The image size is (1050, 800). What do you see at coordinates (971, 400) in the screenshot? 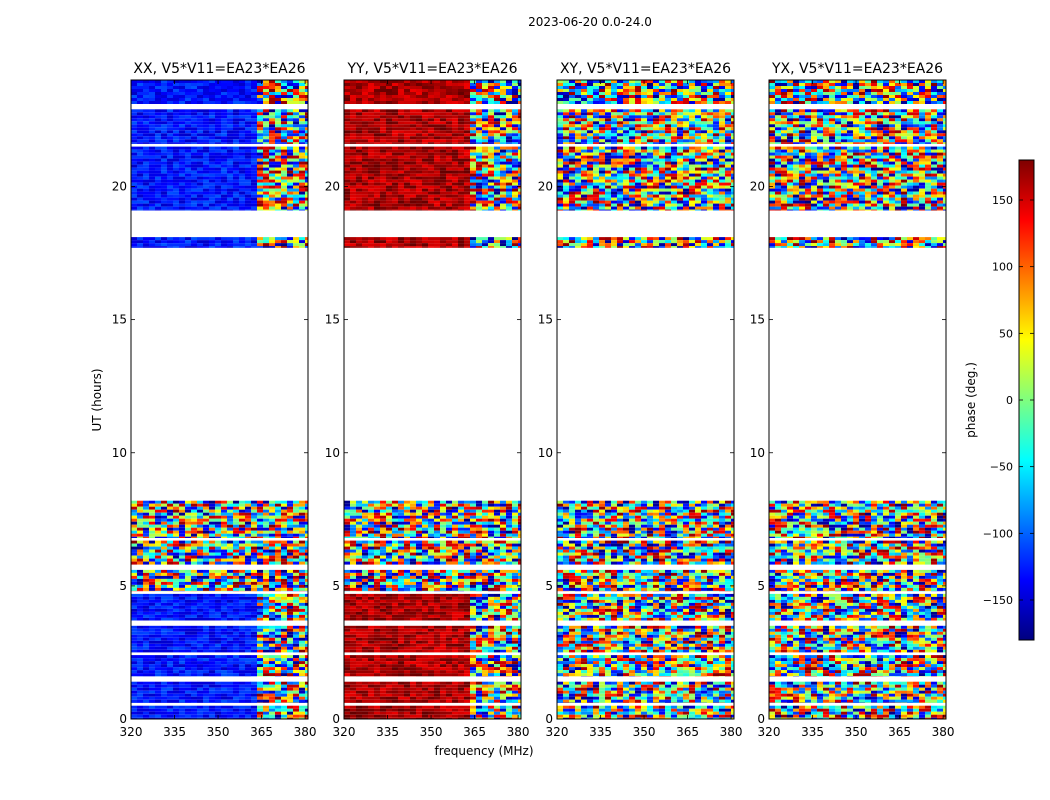
I see `colorbar-label: phase (deg.)` at bounding box center [971, 400].